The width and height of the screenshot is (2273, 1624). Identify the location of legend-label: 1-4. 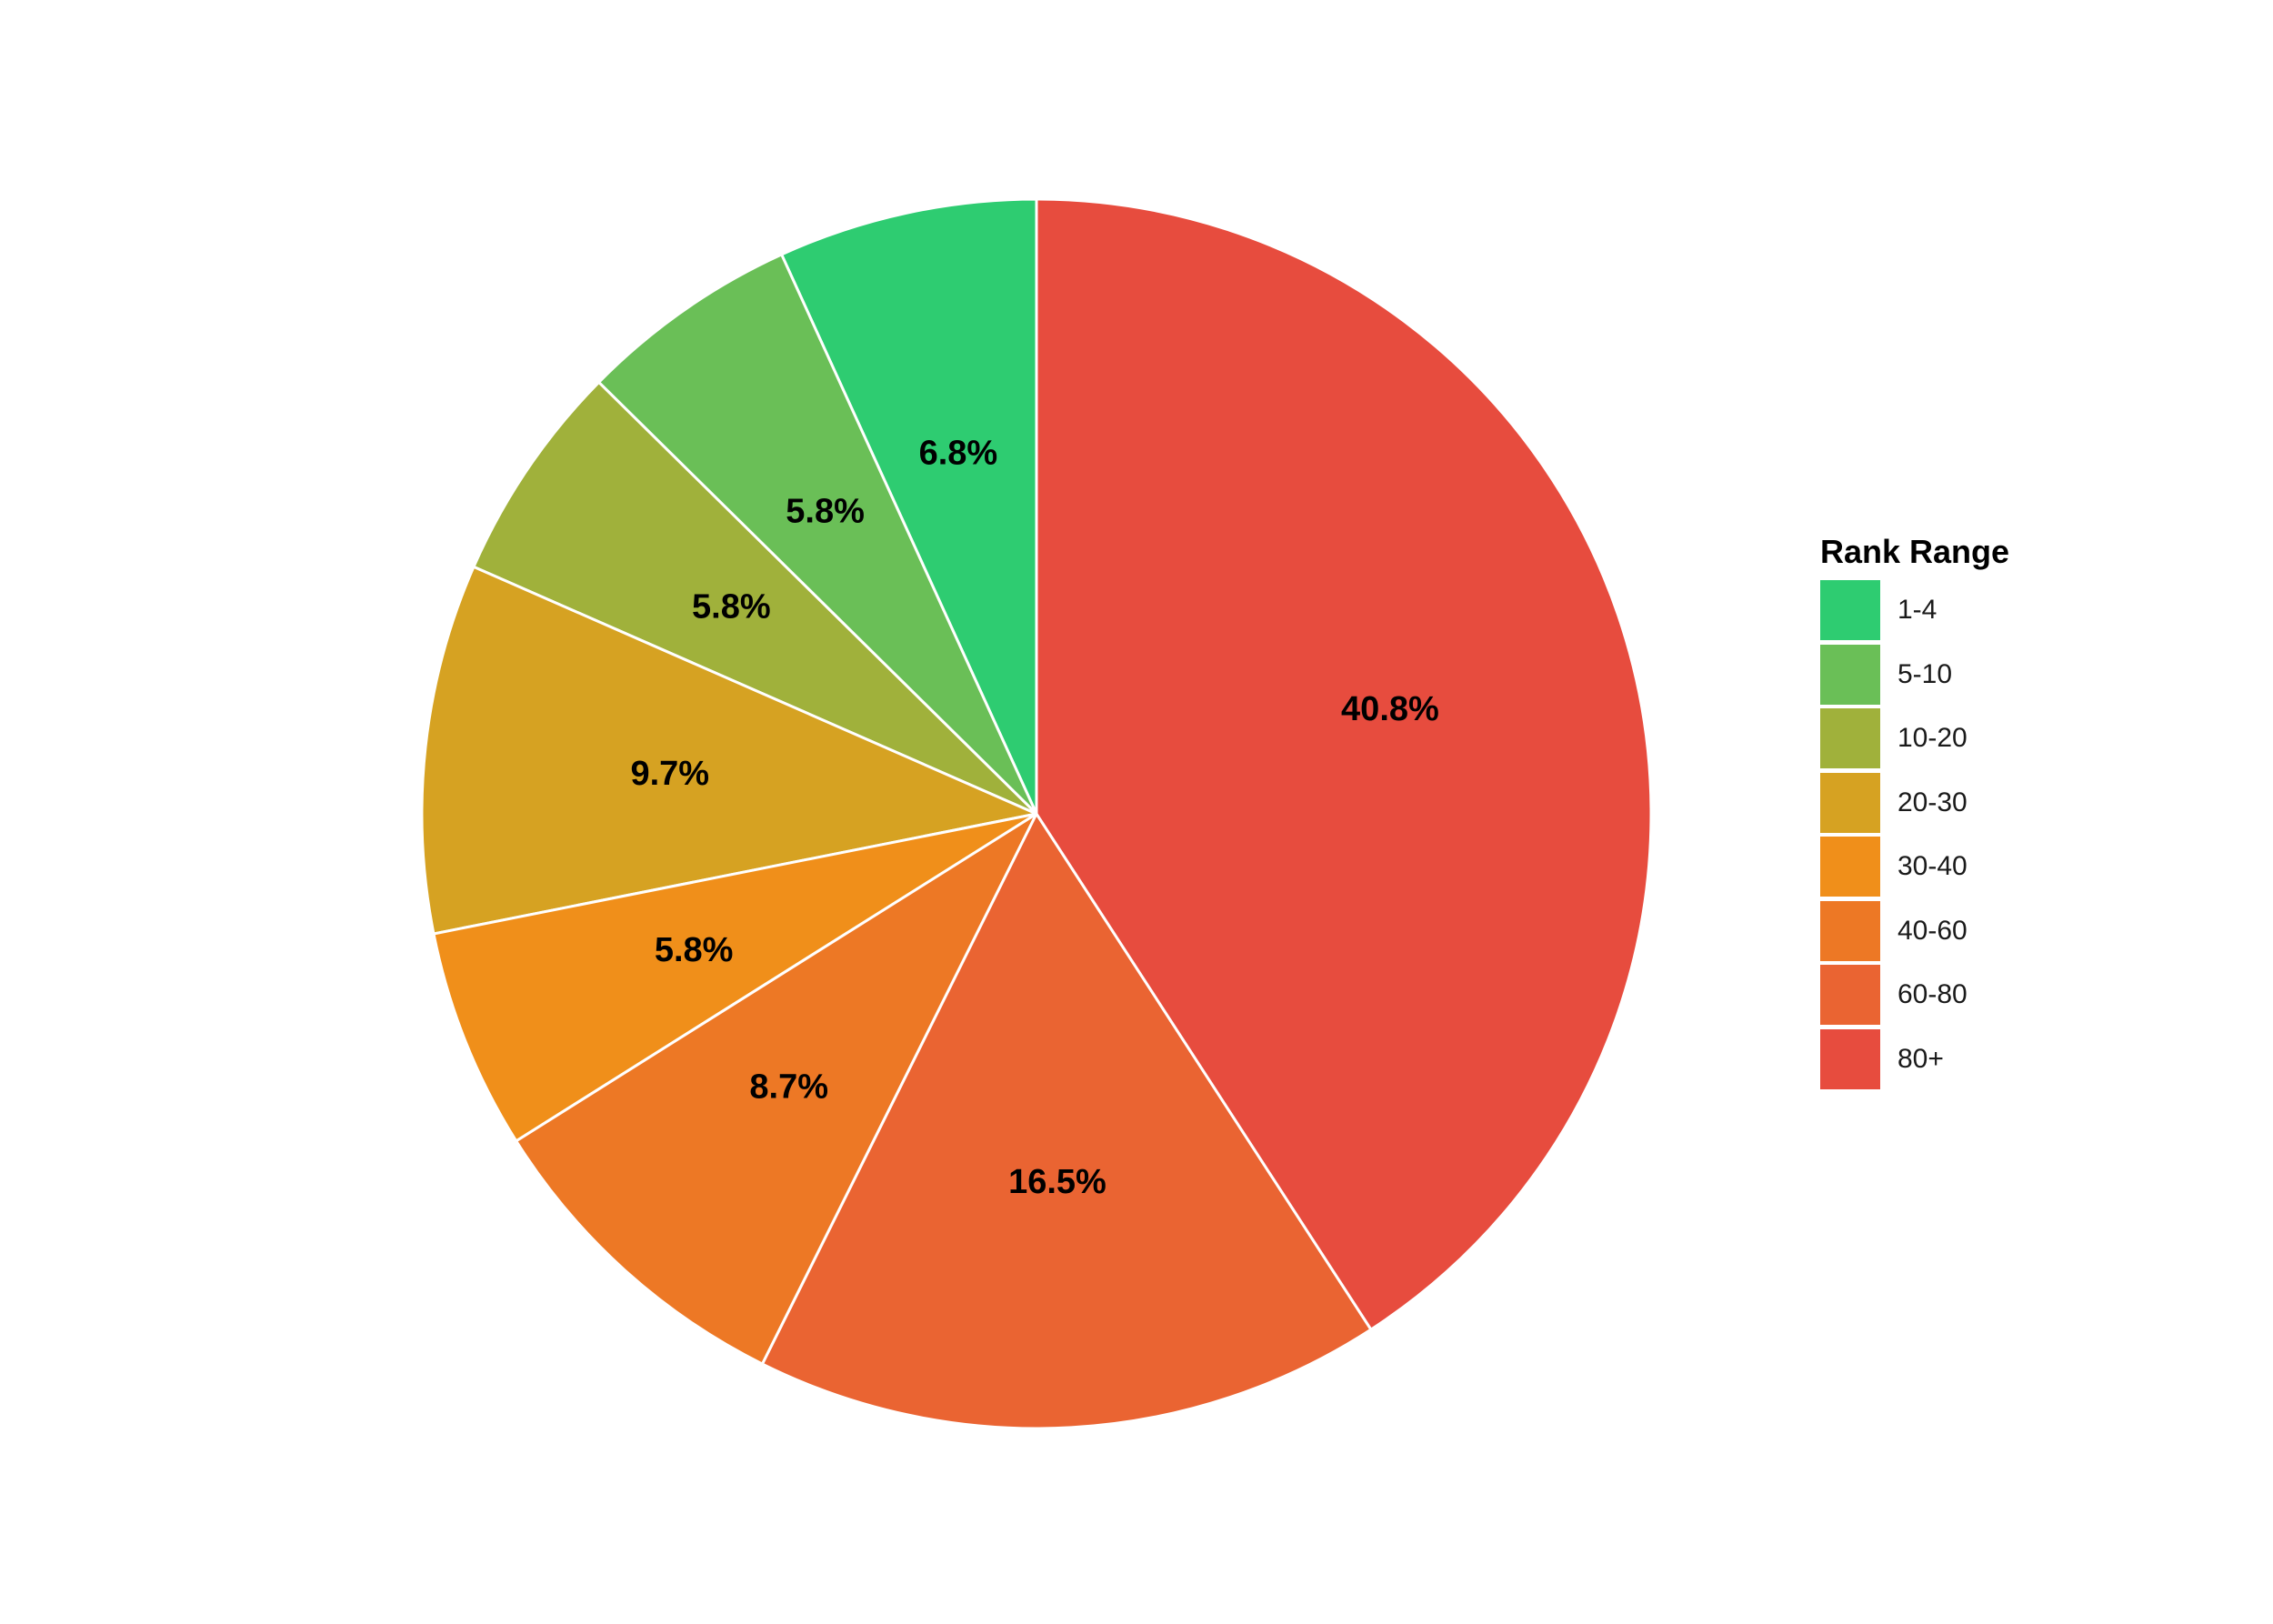
(1918, 610).